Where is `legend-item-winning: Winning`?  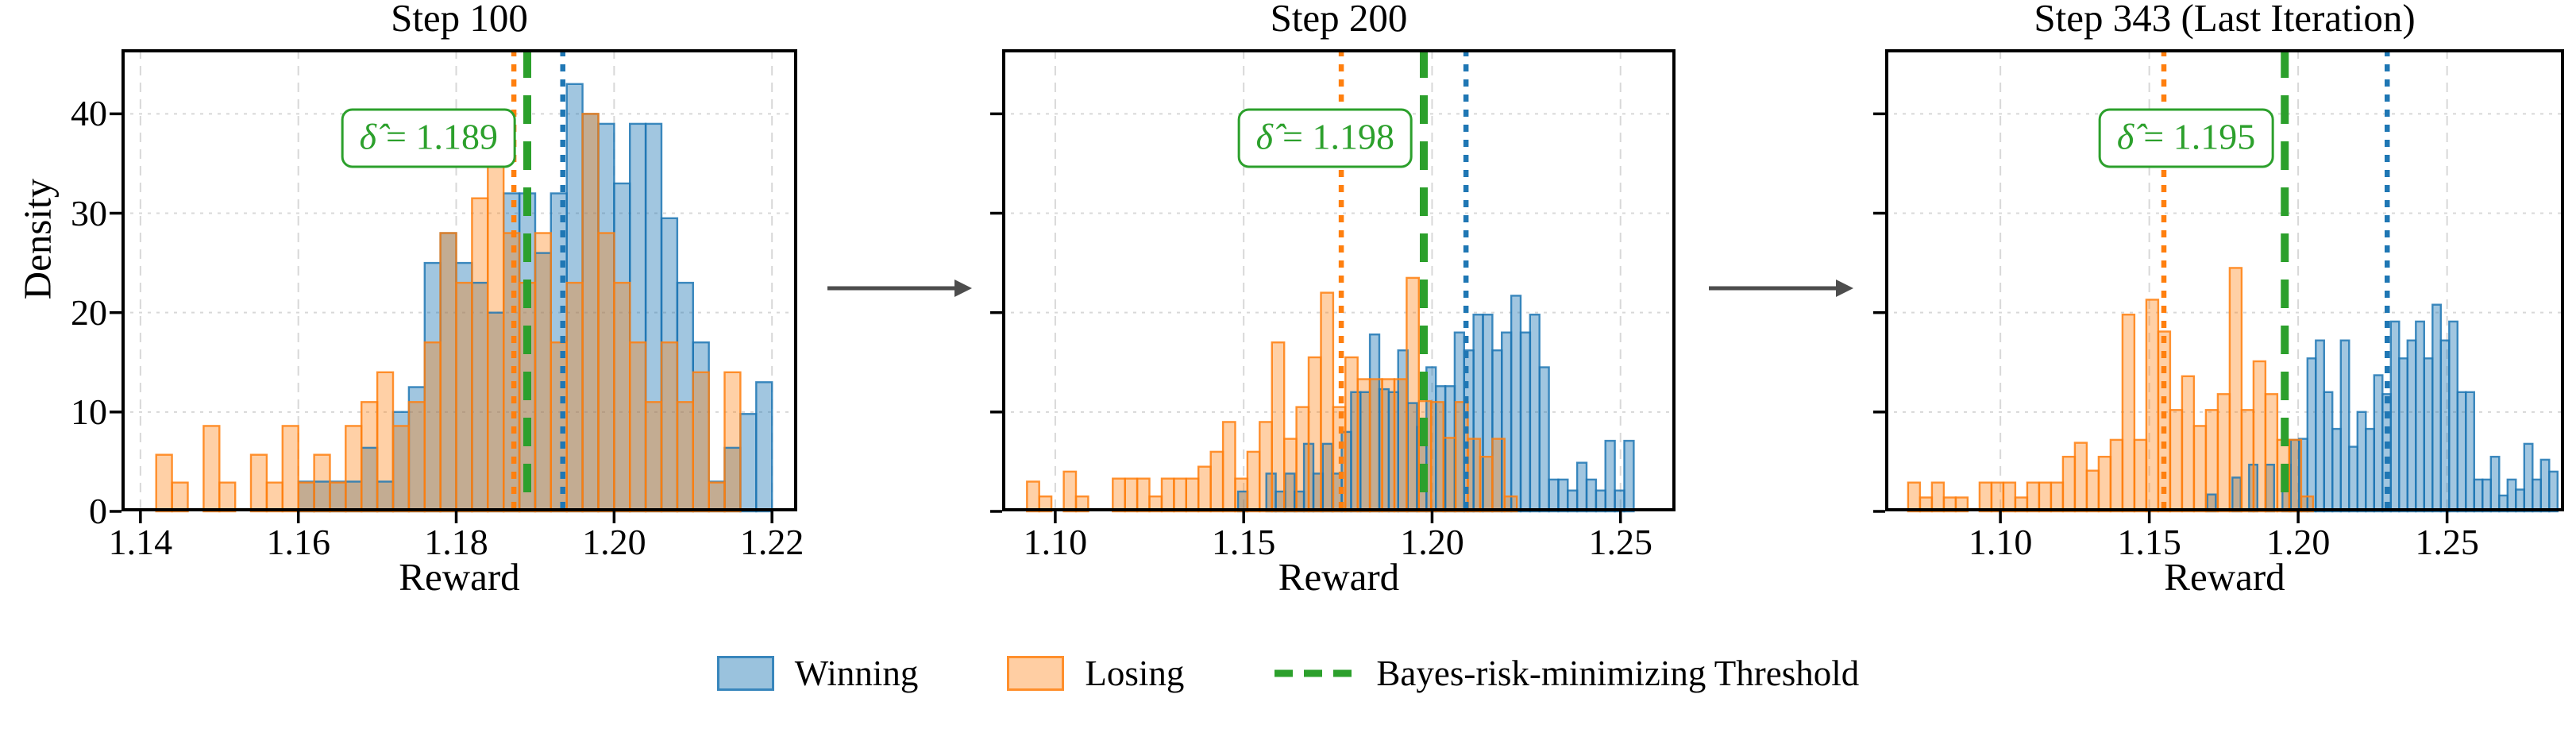
legend-item-winning: Winning is located at coordinates (817, 673).